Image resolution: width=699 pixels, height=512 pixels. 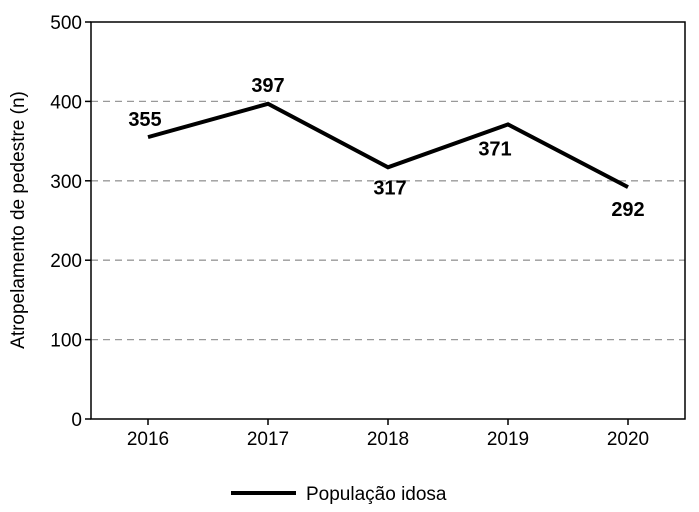 I want to click on x-tick-label: 2019, so click(x=508, y=439).